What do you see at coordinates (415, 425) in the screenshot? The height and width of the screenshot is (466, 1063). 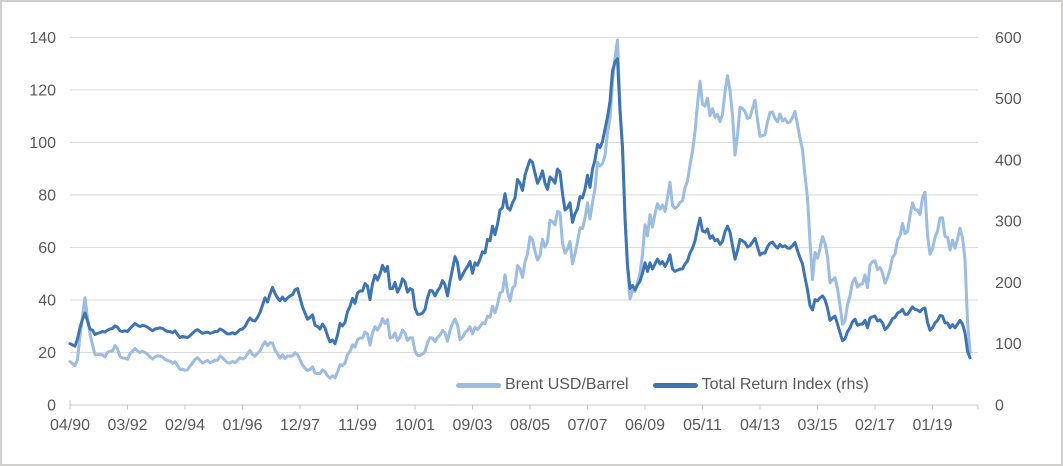 I see `x-axis-tick-label: 10/01` at bounding box center [415, 425].